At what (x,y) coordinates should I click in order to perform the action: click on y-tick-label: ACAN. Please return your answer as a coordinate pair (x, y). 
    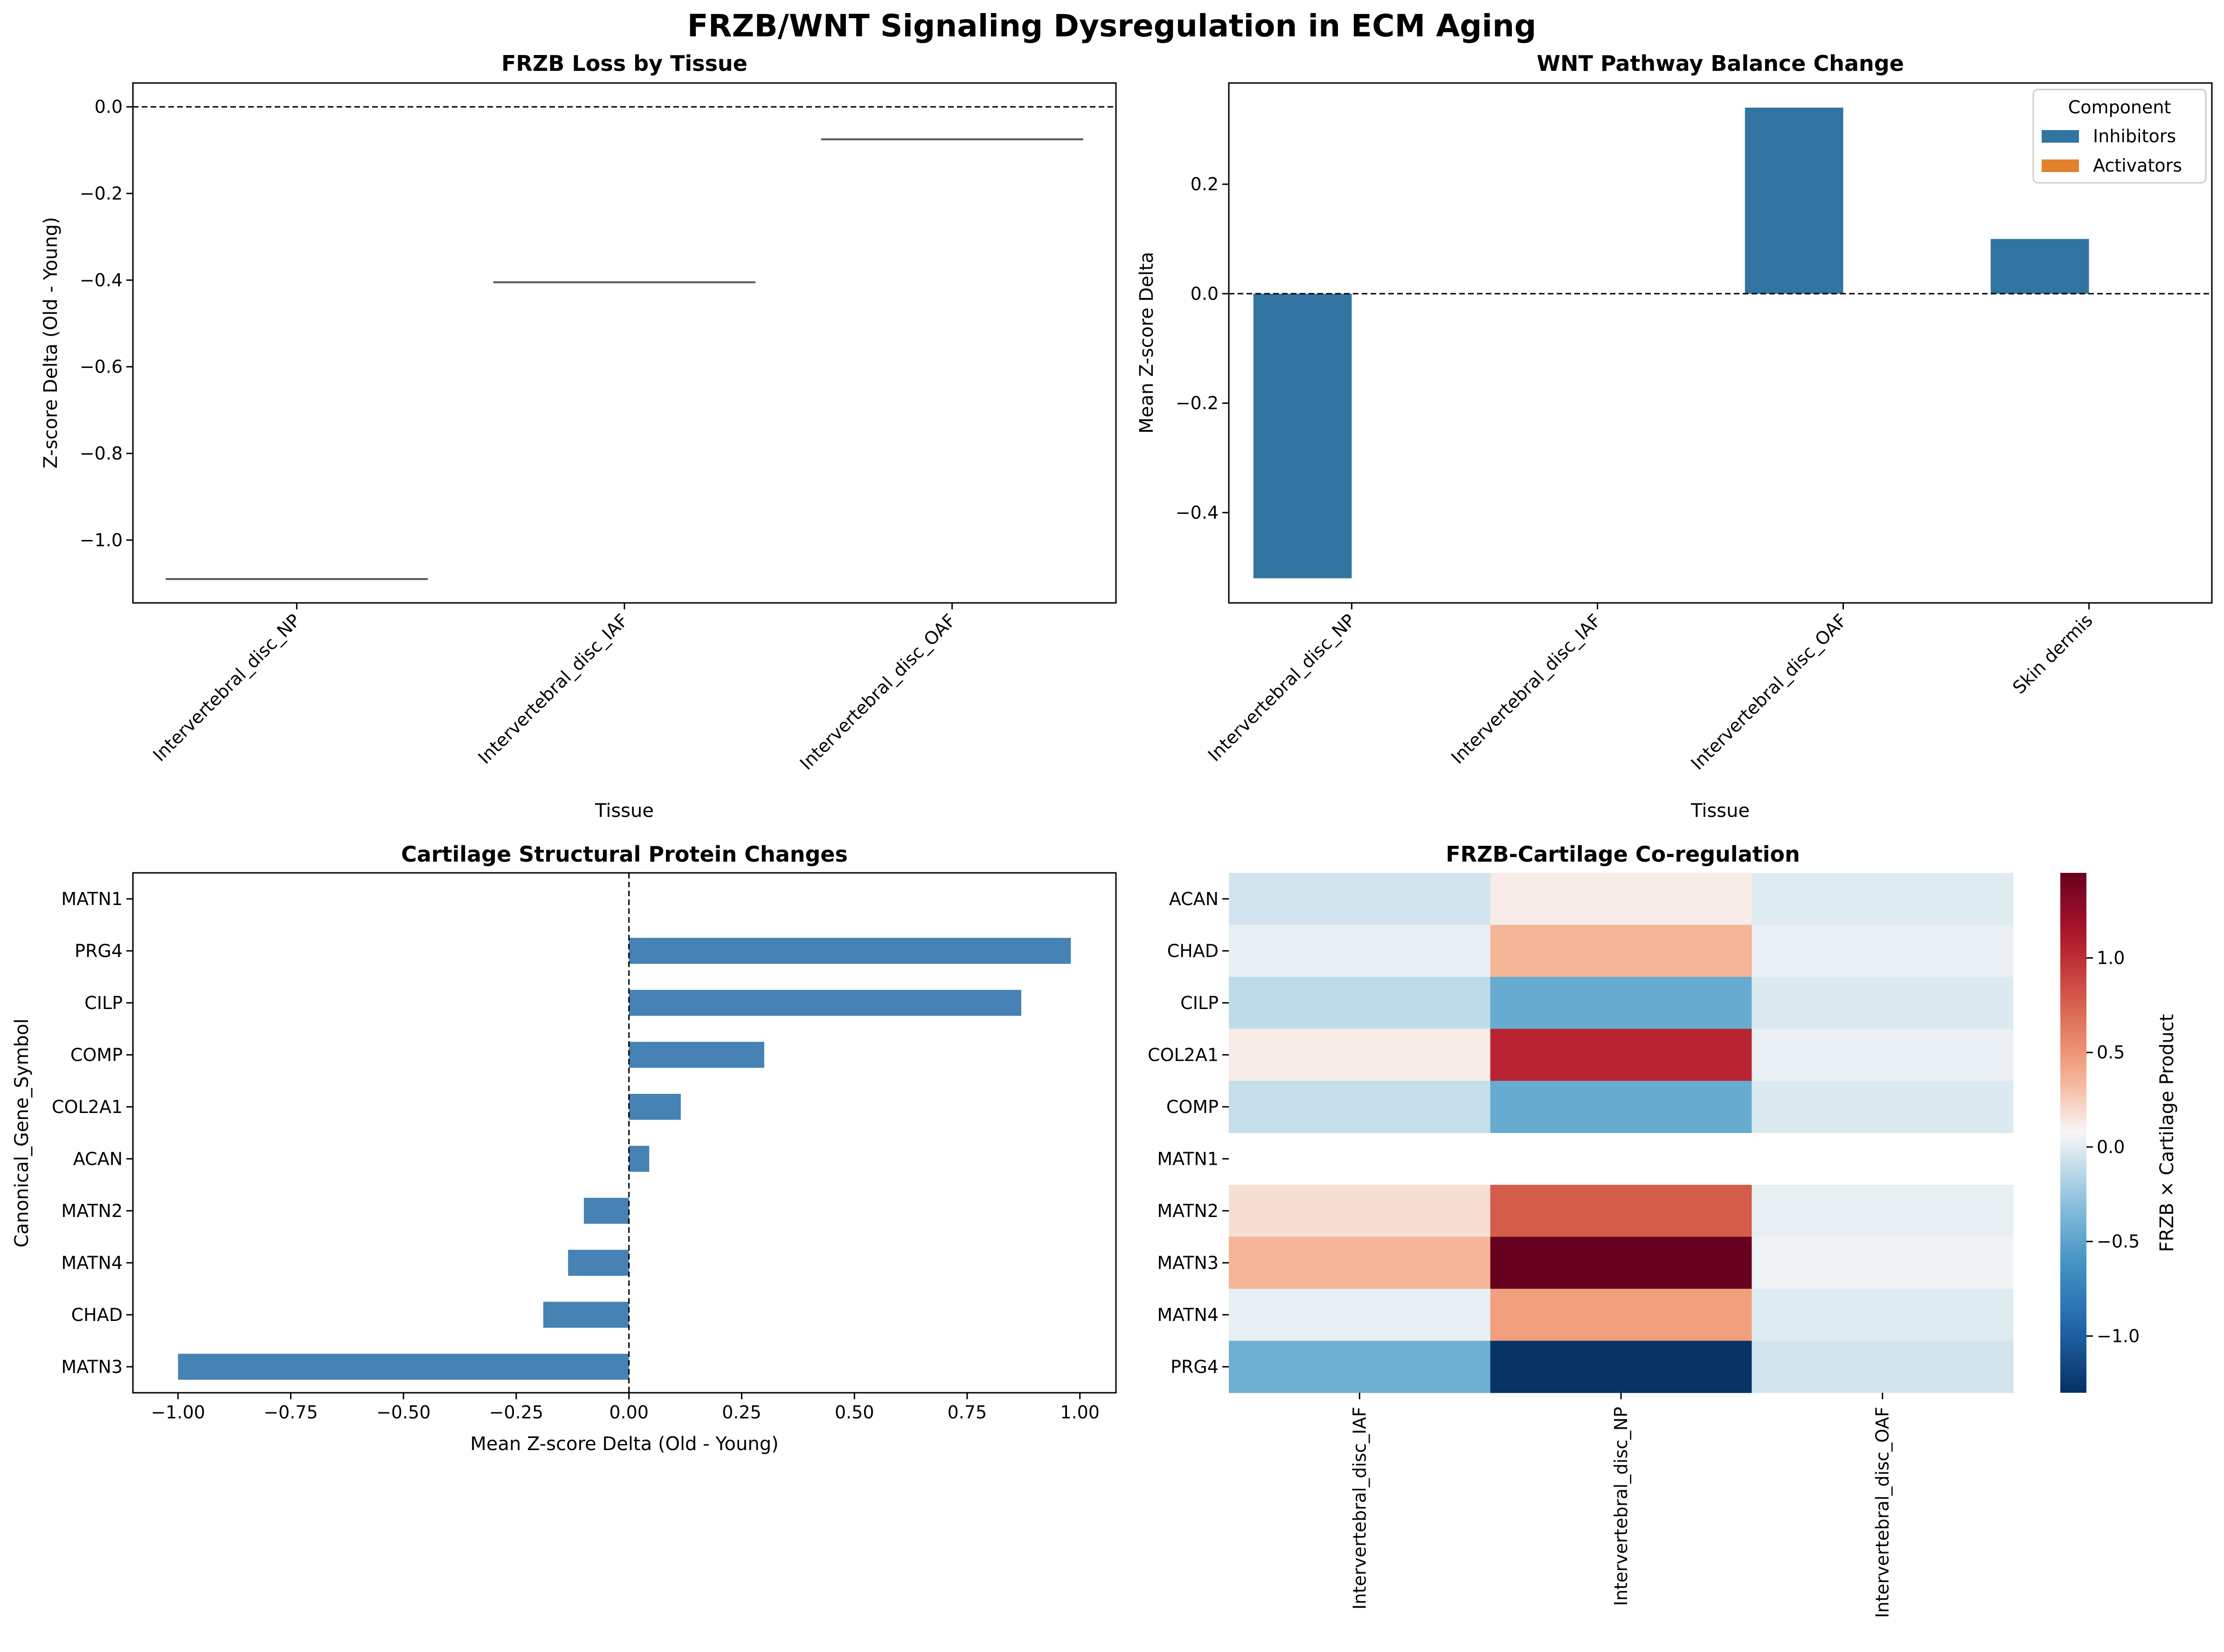
    Looking at the image, I should click on (98, 1158).